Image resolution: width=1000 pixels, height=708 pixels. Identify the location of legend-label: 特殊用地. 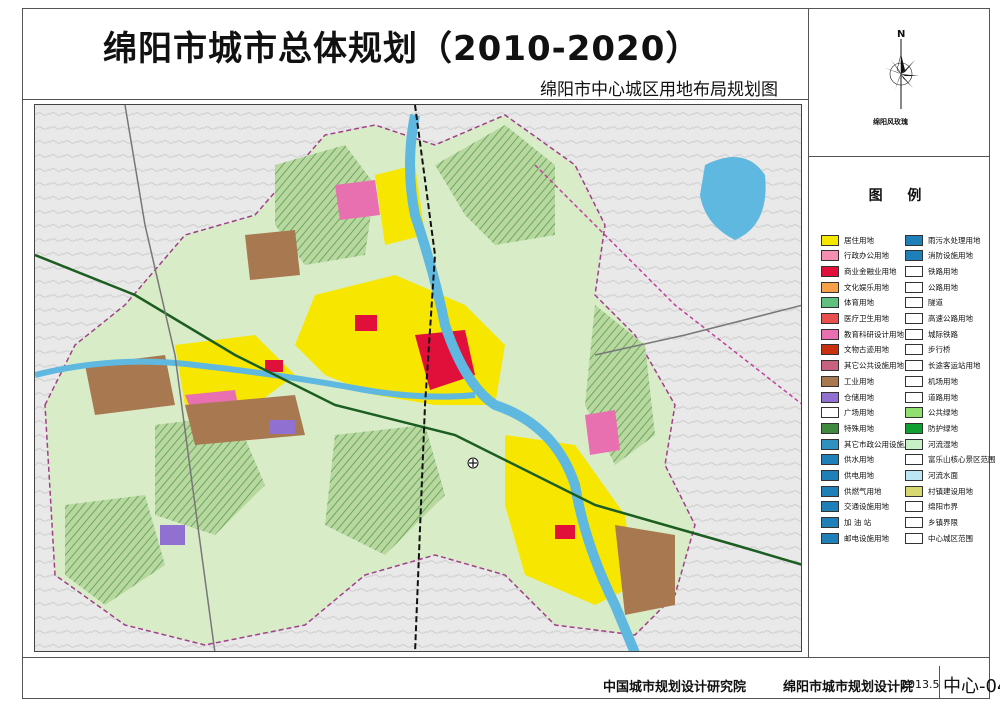
(859, 428).